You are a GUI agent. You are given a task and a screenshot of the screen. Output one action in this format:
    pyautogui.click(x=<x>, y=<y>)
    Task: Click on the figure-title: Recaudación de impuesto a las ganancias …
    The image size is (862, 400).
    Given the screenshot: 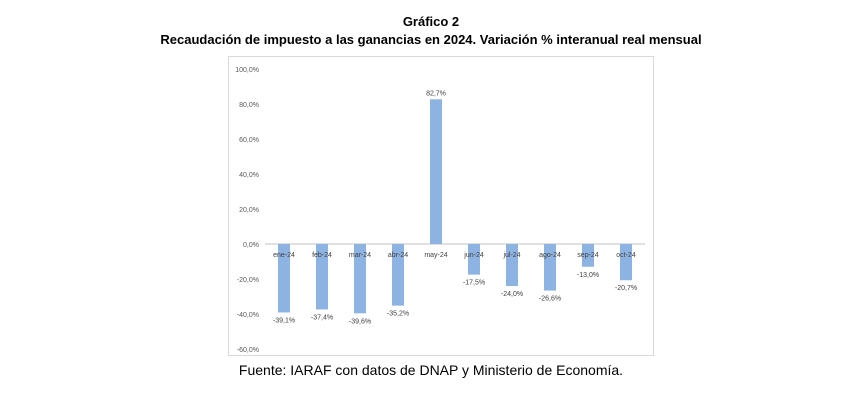 What is the action you would take?
    pyautogui.click(x=431, y=39)
    